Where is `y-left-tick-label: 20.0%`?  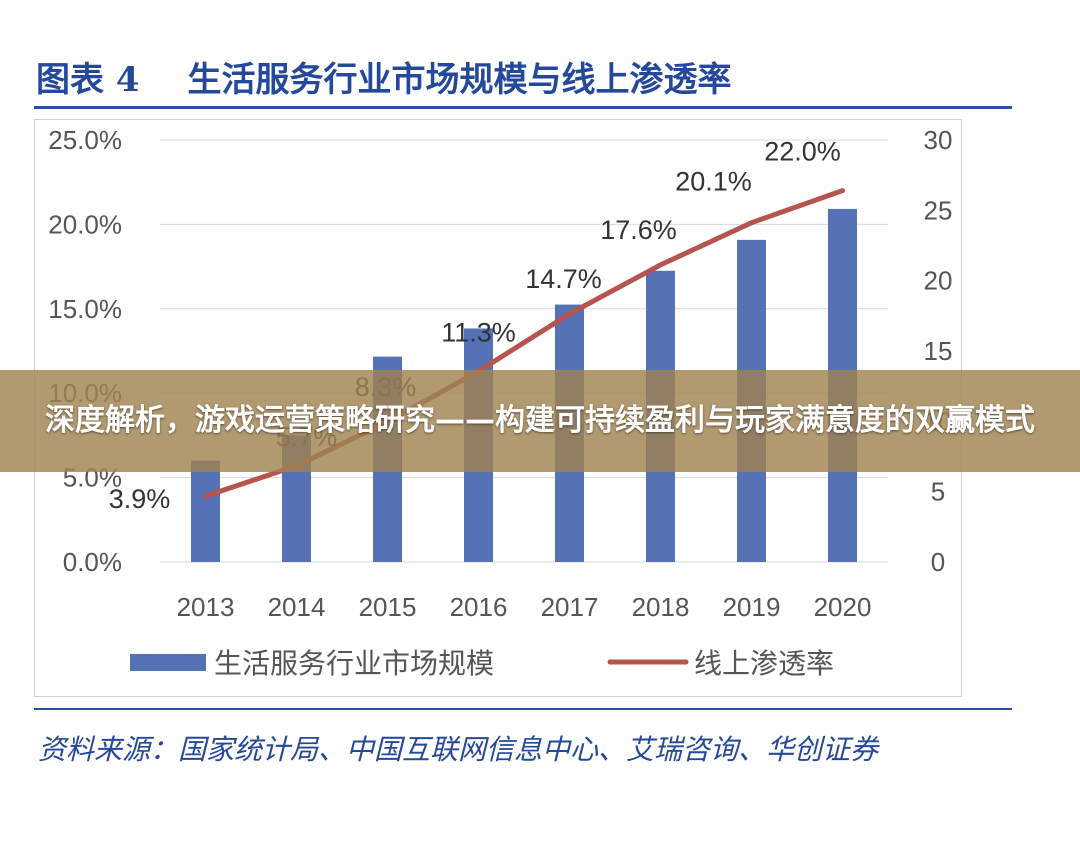 y-left-tick-label: 20.0% is located at coordinates (85, 224).